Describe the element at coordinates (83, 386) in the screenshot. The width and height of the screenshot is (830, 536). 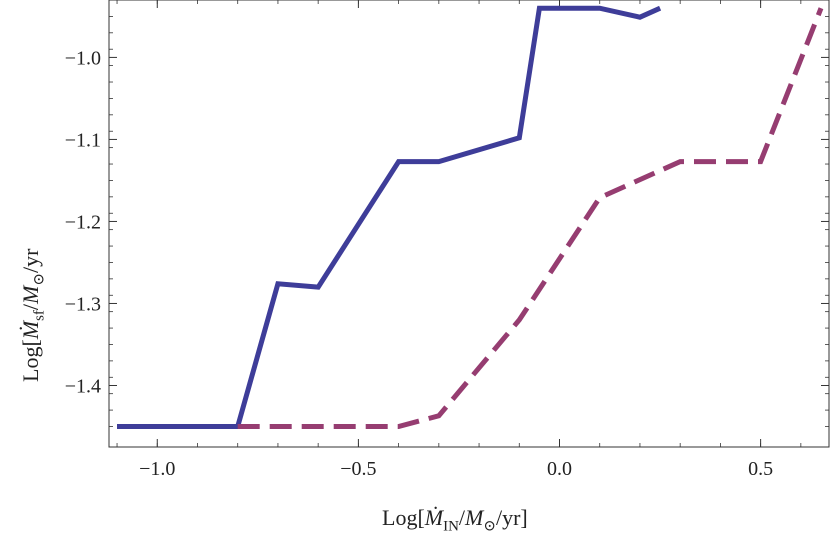
I see `y-tick-label: −1.4` at that location.